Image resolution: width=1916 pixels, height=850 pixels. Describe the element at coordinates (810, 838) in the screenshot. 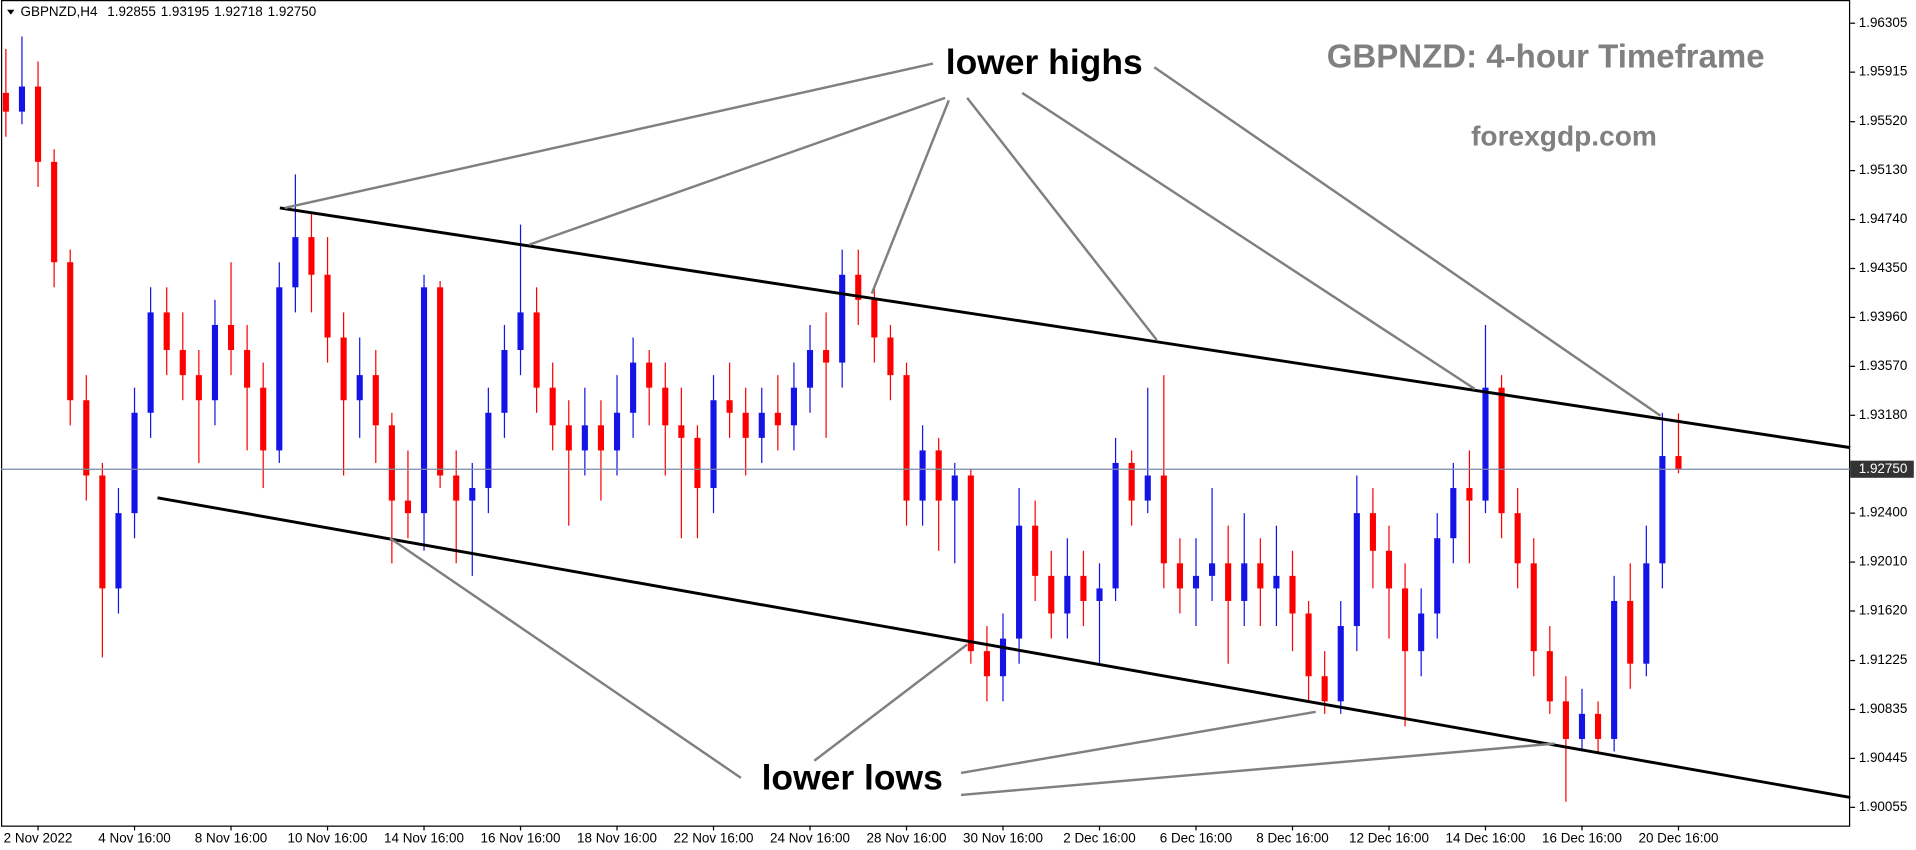

I see `x-tick-label: 24 Nov 16:00` at that location.